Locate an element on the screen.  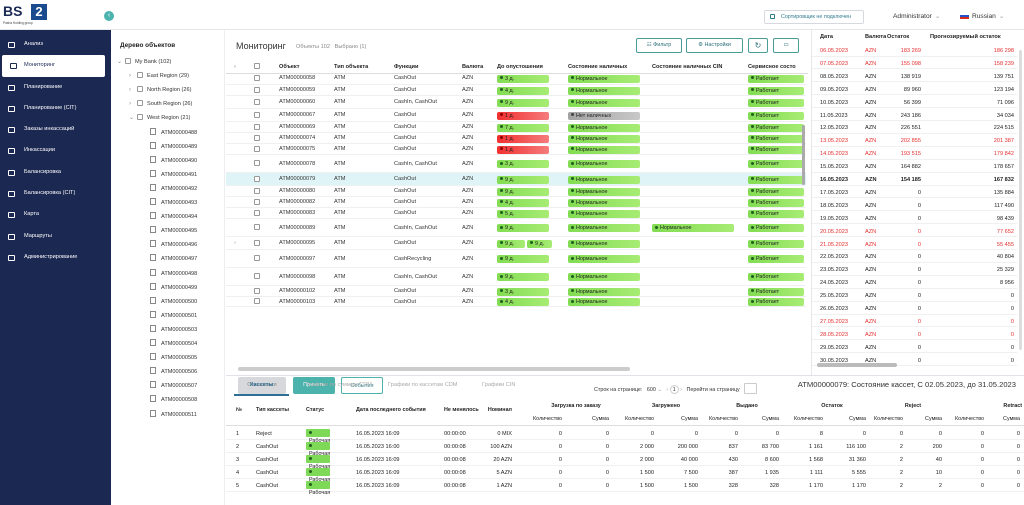
forecast-row: 26.05.2023 AZN 0 0 is located at coordinates (914, 309).